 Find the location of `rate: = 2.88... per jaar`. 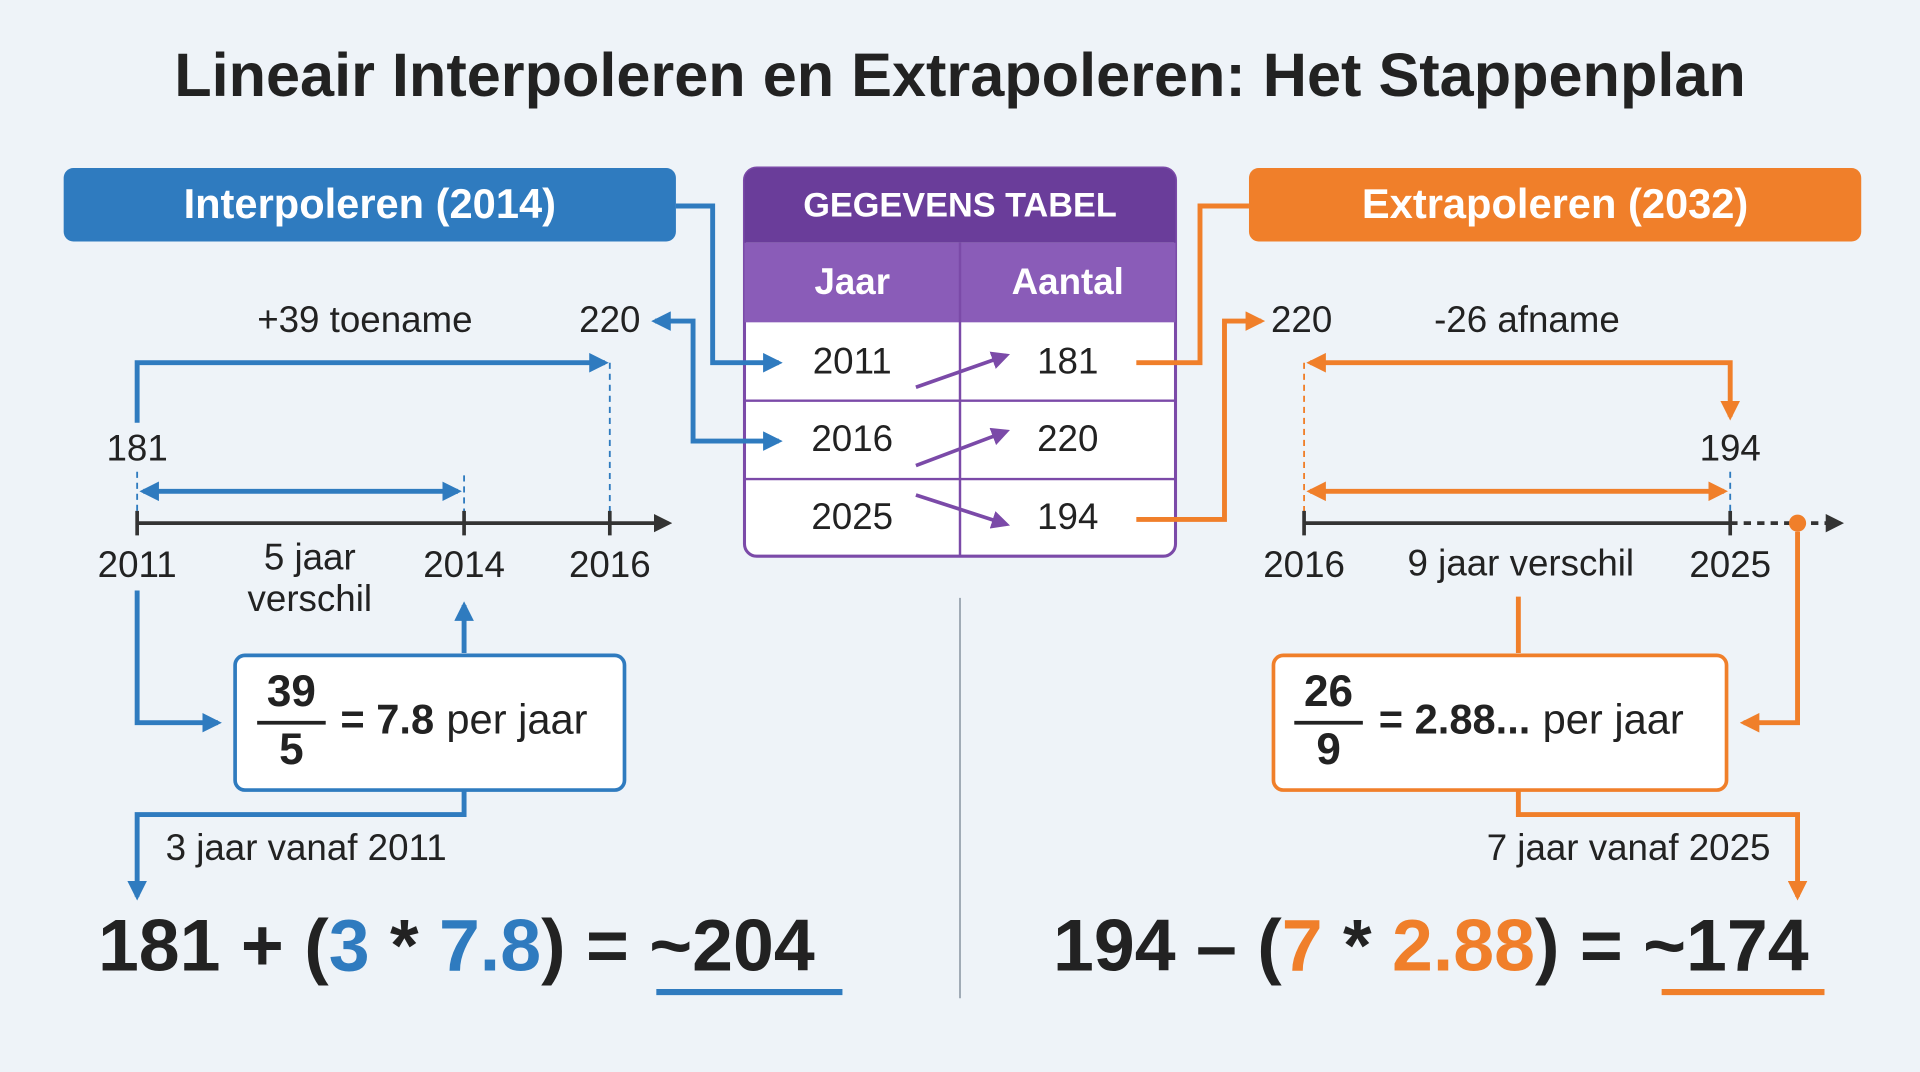

rate: = 2.88... per jaar is located at coordinates (1531, 719).